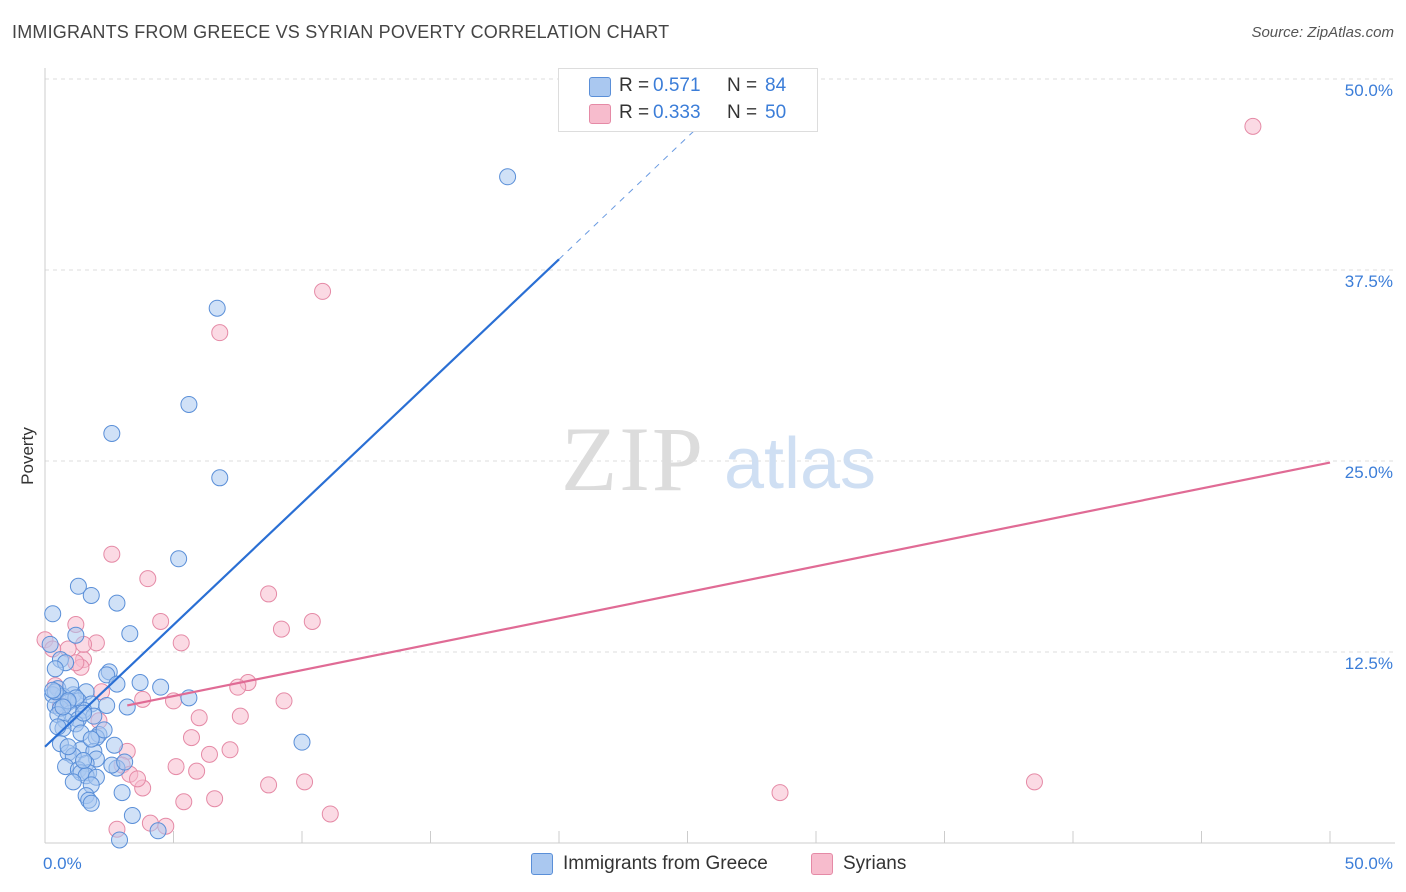 Image resolution: width=1406 pixels, height=892 pixels. What do you see at coordinates (677, 112) in the screenshot?
I see `legend-r-value: 0.333` at bounding box center [677, 112].